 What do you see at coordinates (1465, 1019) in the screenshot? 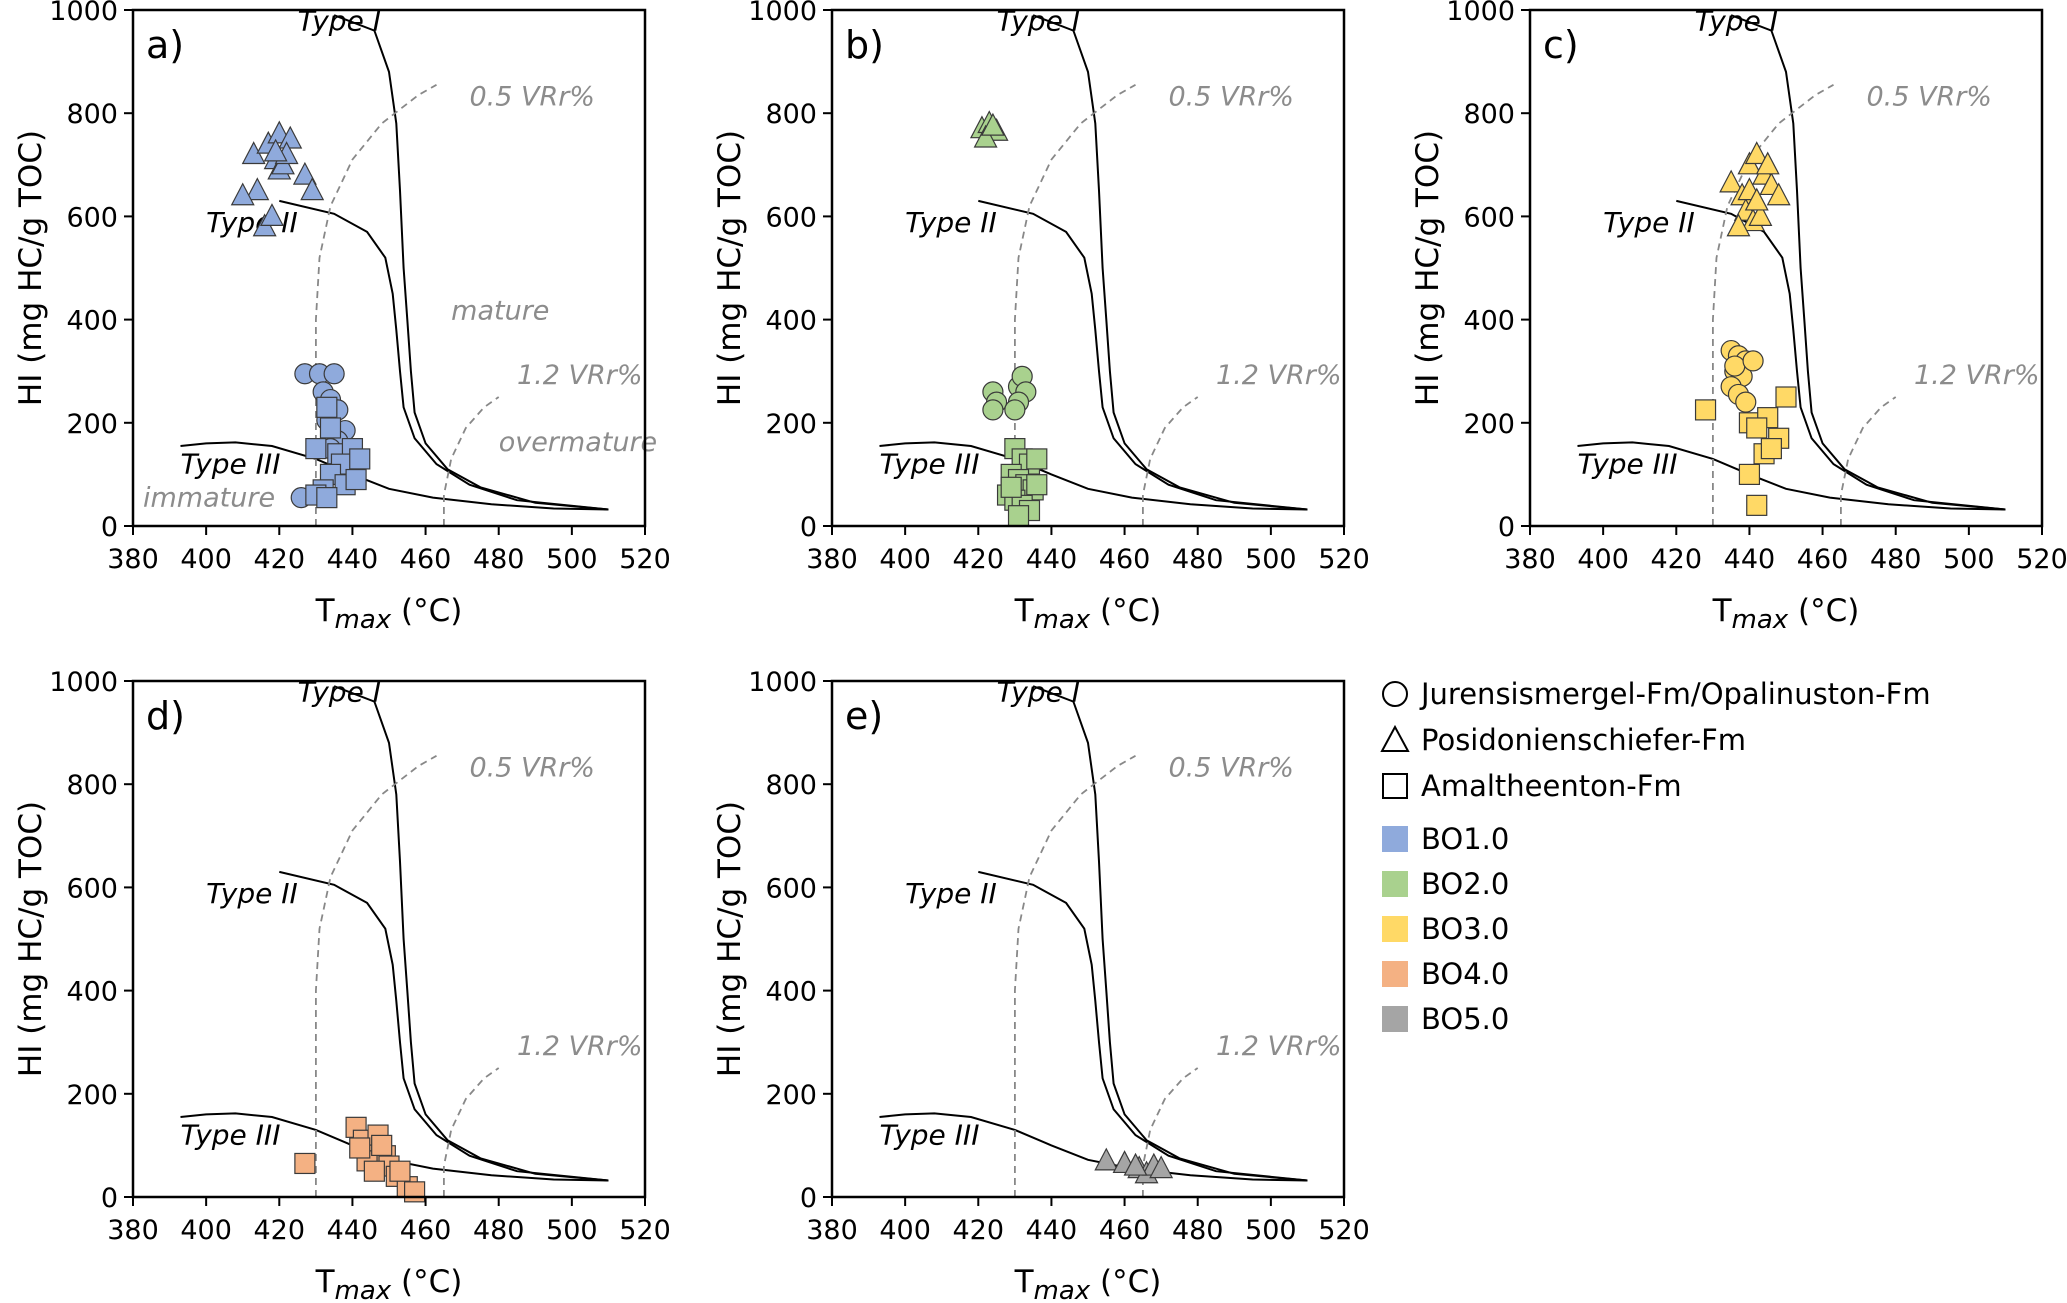
I see `legend-label: BO5.0` at bounding box center [1465, 1019].